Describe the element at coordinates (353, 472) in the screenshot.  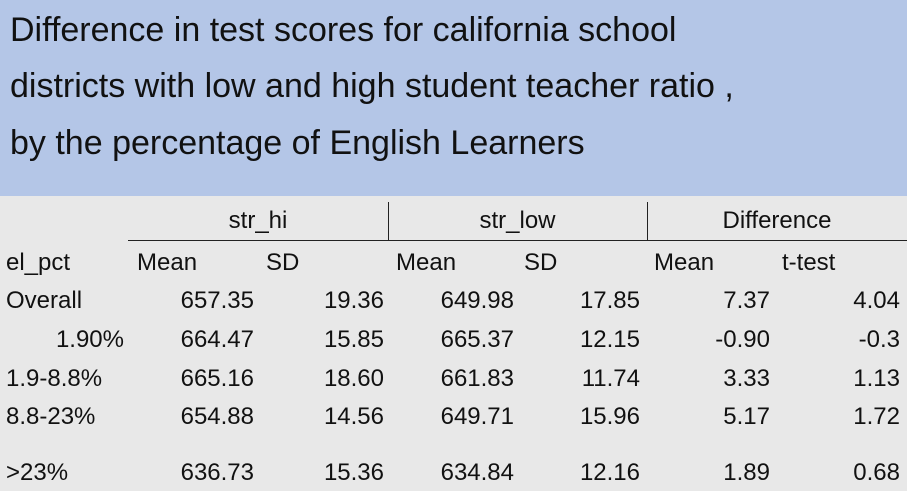
I see `cell-hi-sd: 15.36` at that location.